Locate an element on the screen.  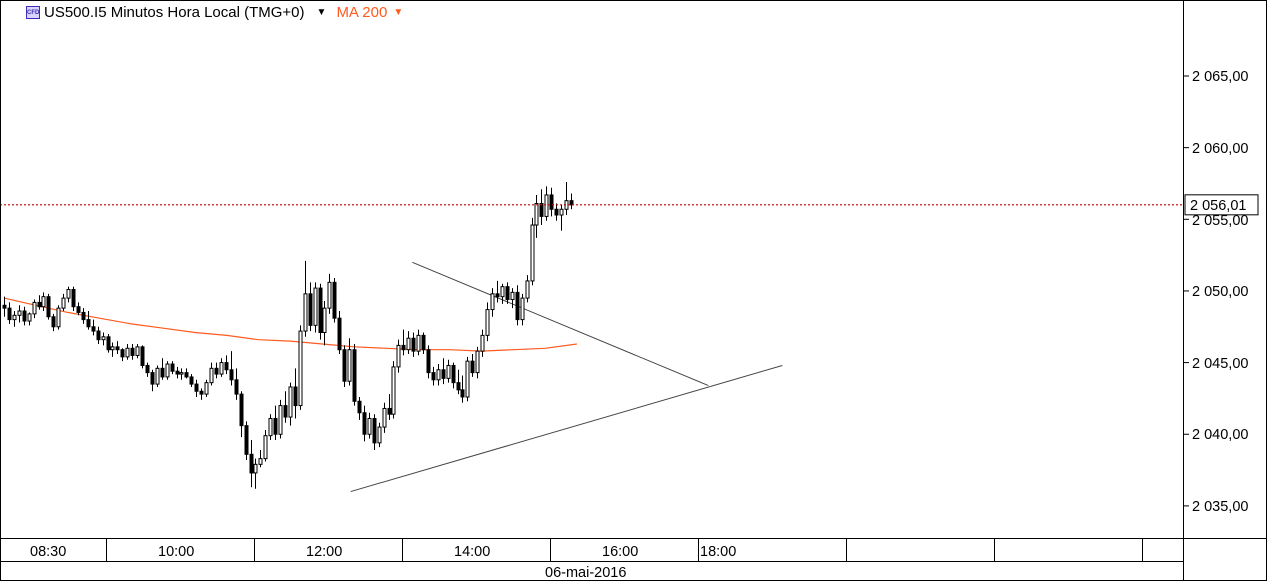
chevron-down-icon: ▼ is located at coordinates (321, 12).